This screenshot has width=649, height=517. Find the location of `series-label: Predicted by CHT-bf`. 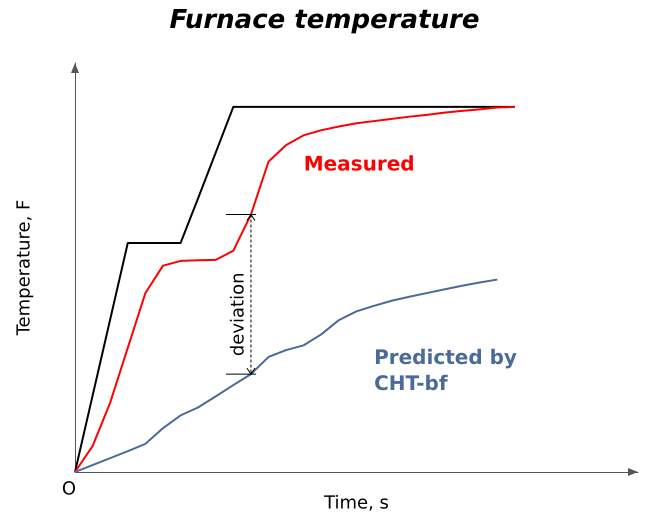

series-label: Predicted by CHT-bf is located at coordinates (445, 370).